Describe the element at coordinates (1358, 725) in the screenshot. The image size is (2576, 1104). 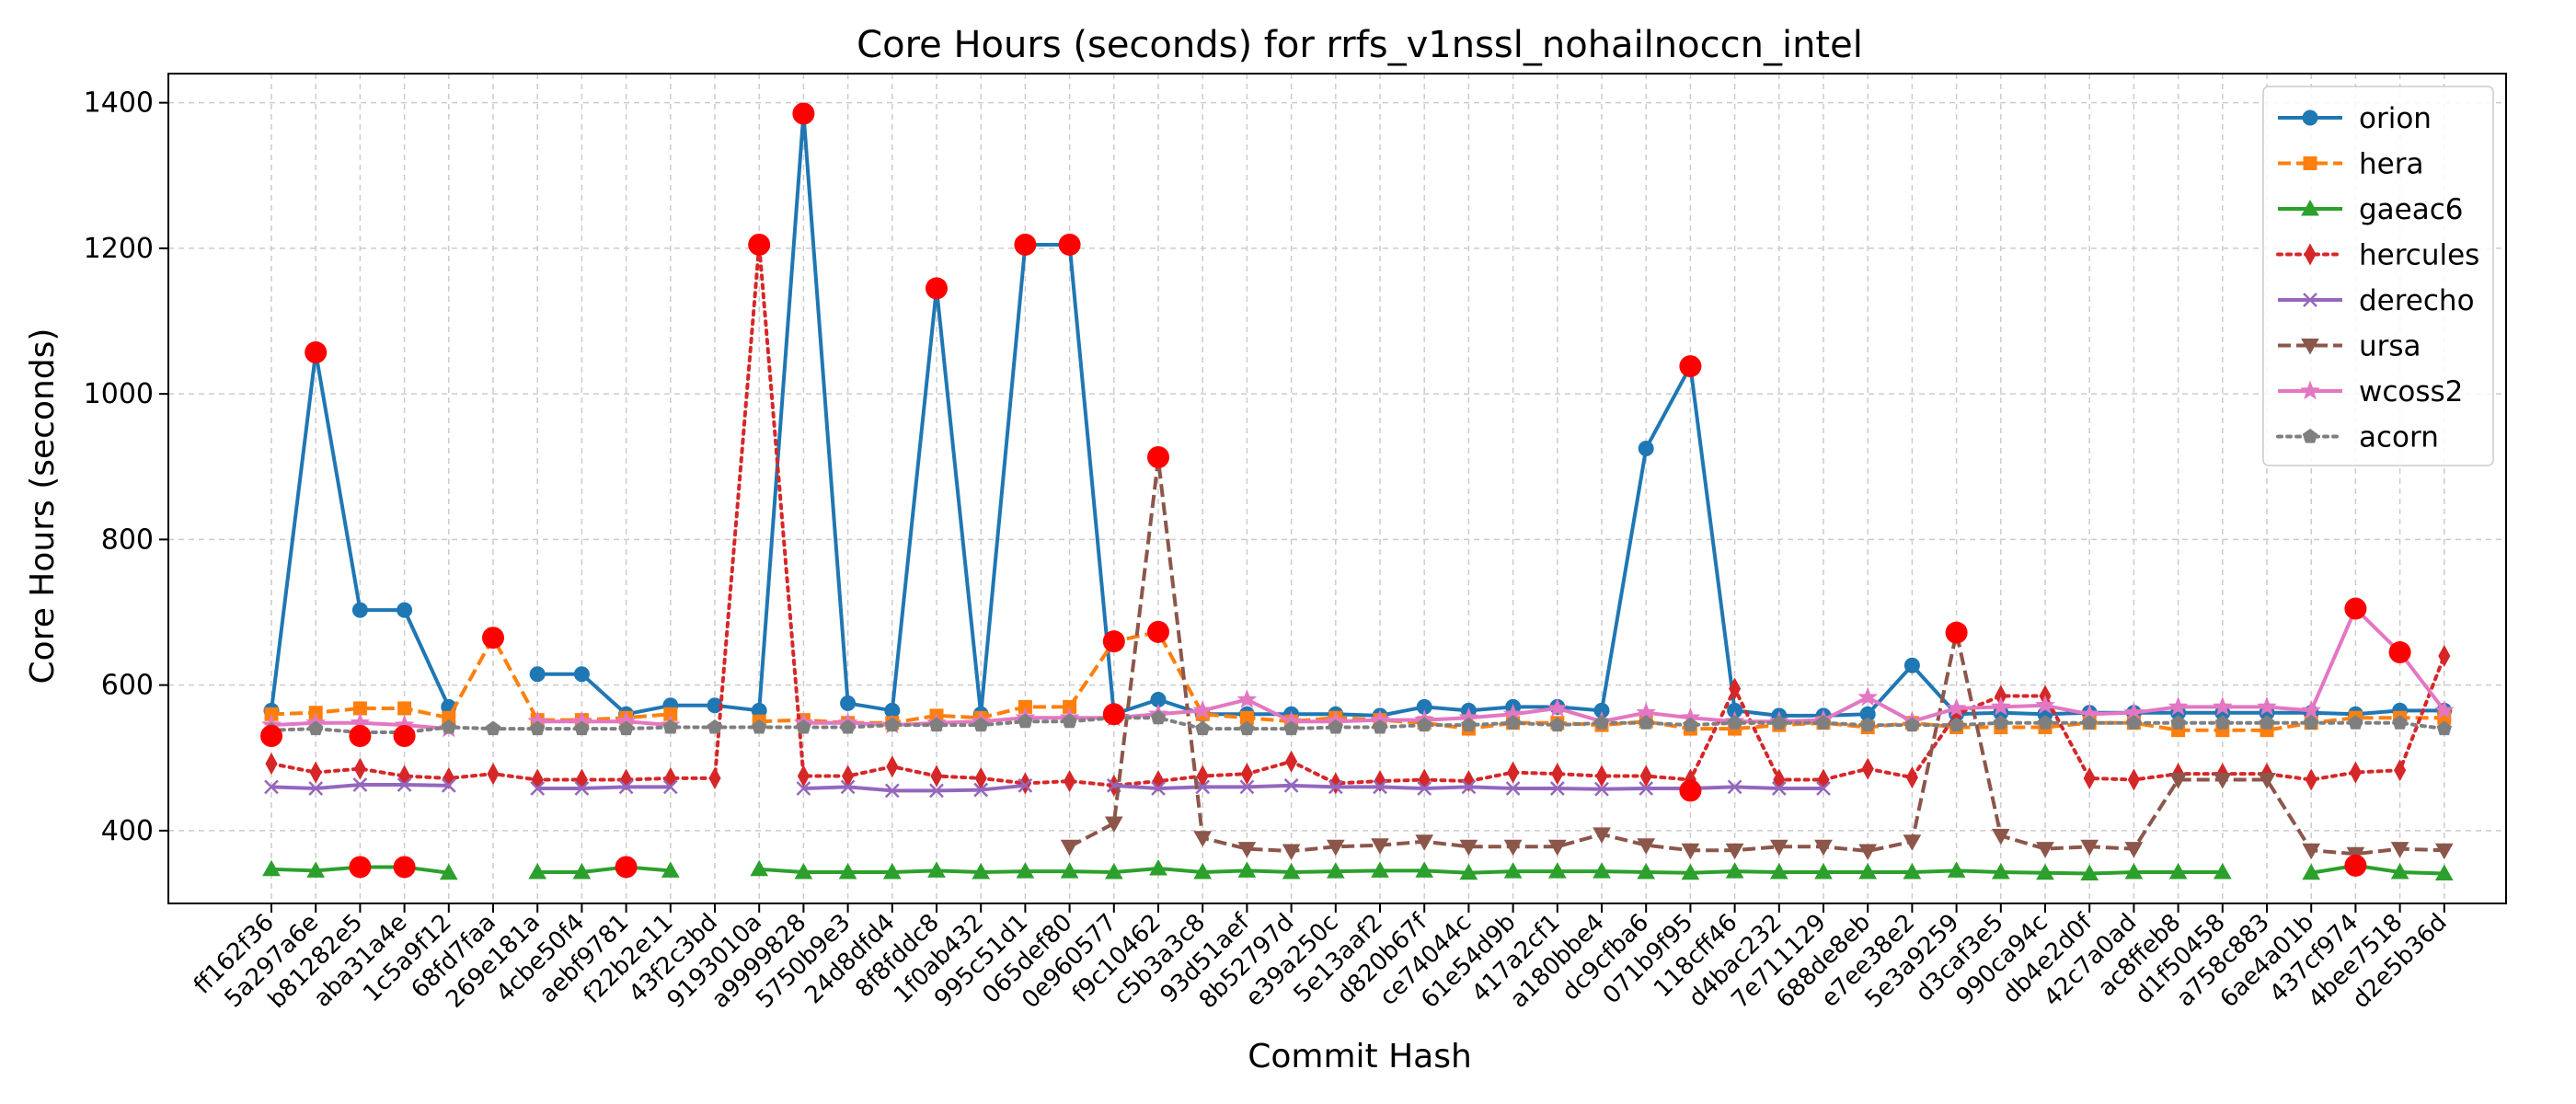
I see `series-line-acorn` at that location.